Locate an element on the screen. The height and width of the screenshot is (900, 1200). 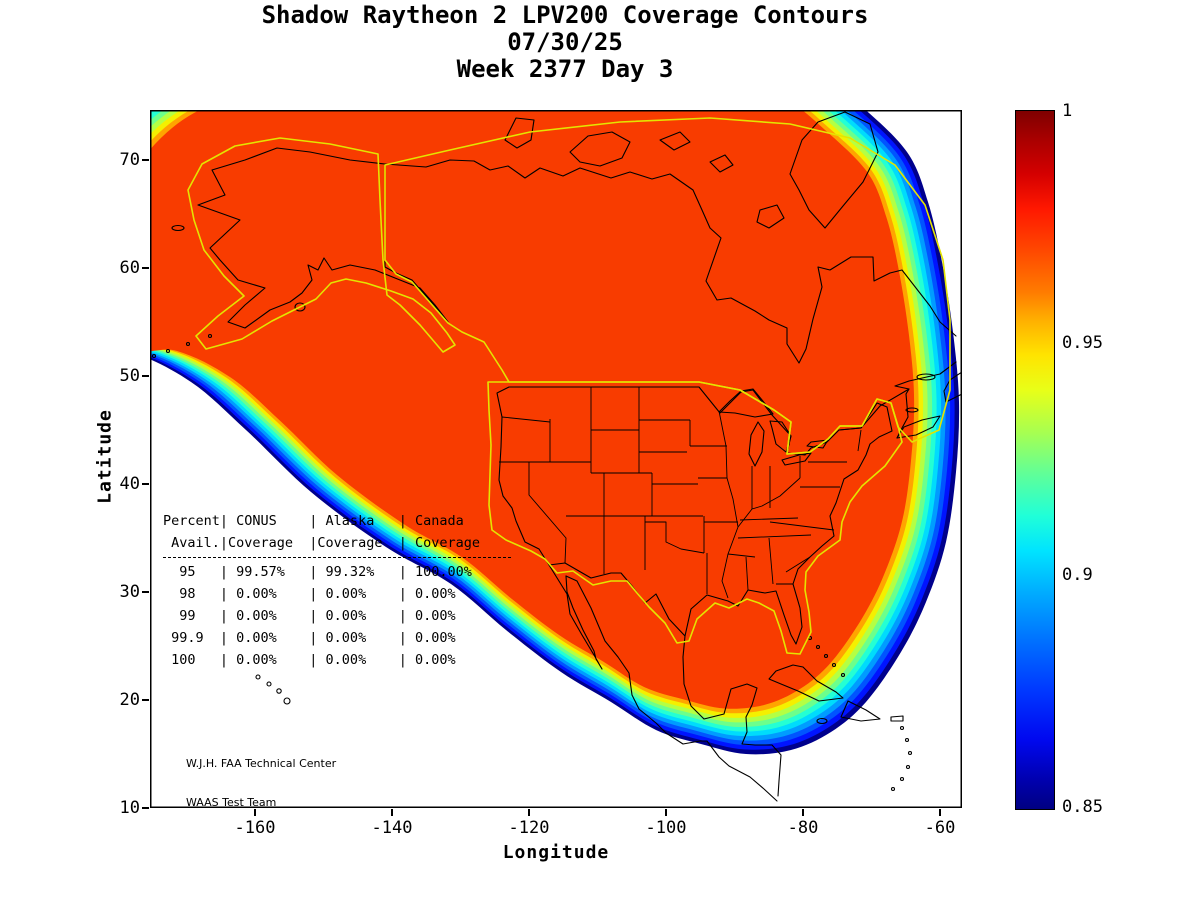
y-axis-label: Latitude is located at coordinates (105, 456).